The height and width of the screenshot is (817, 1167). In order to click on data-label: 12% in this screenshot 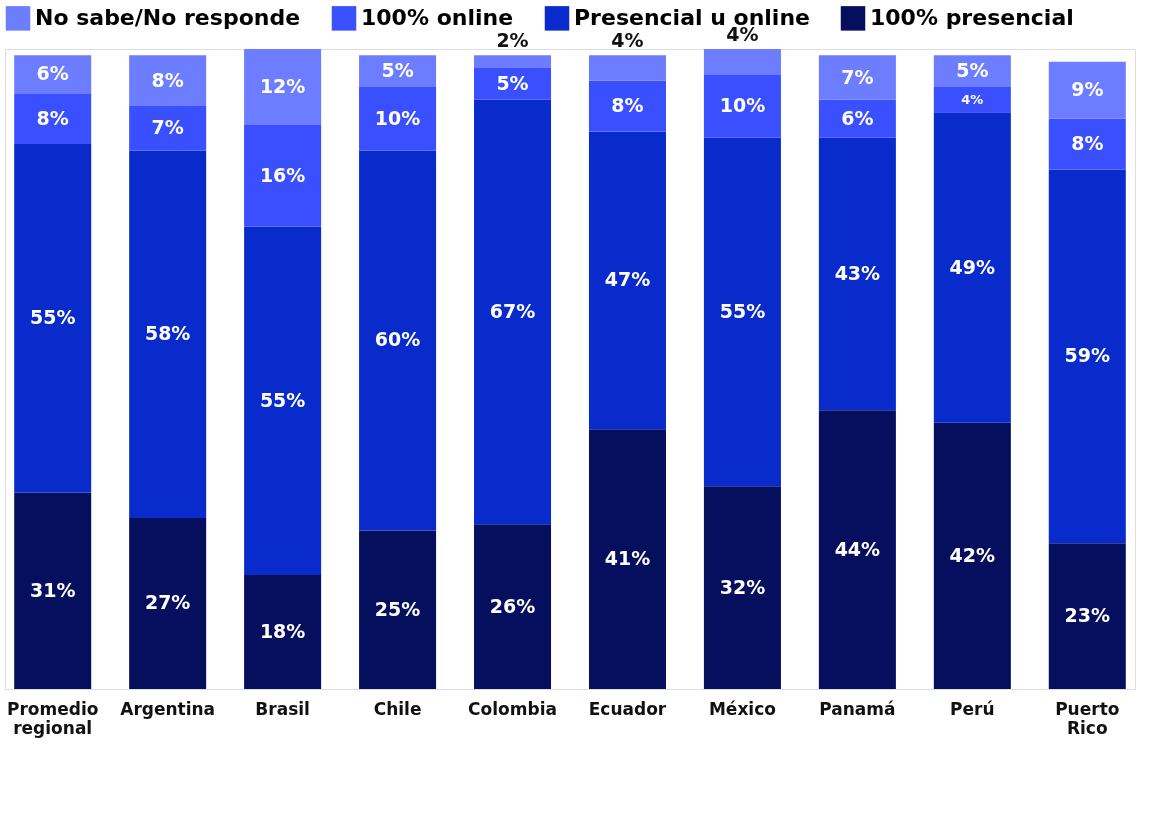, I will do `click(282, 86)`.